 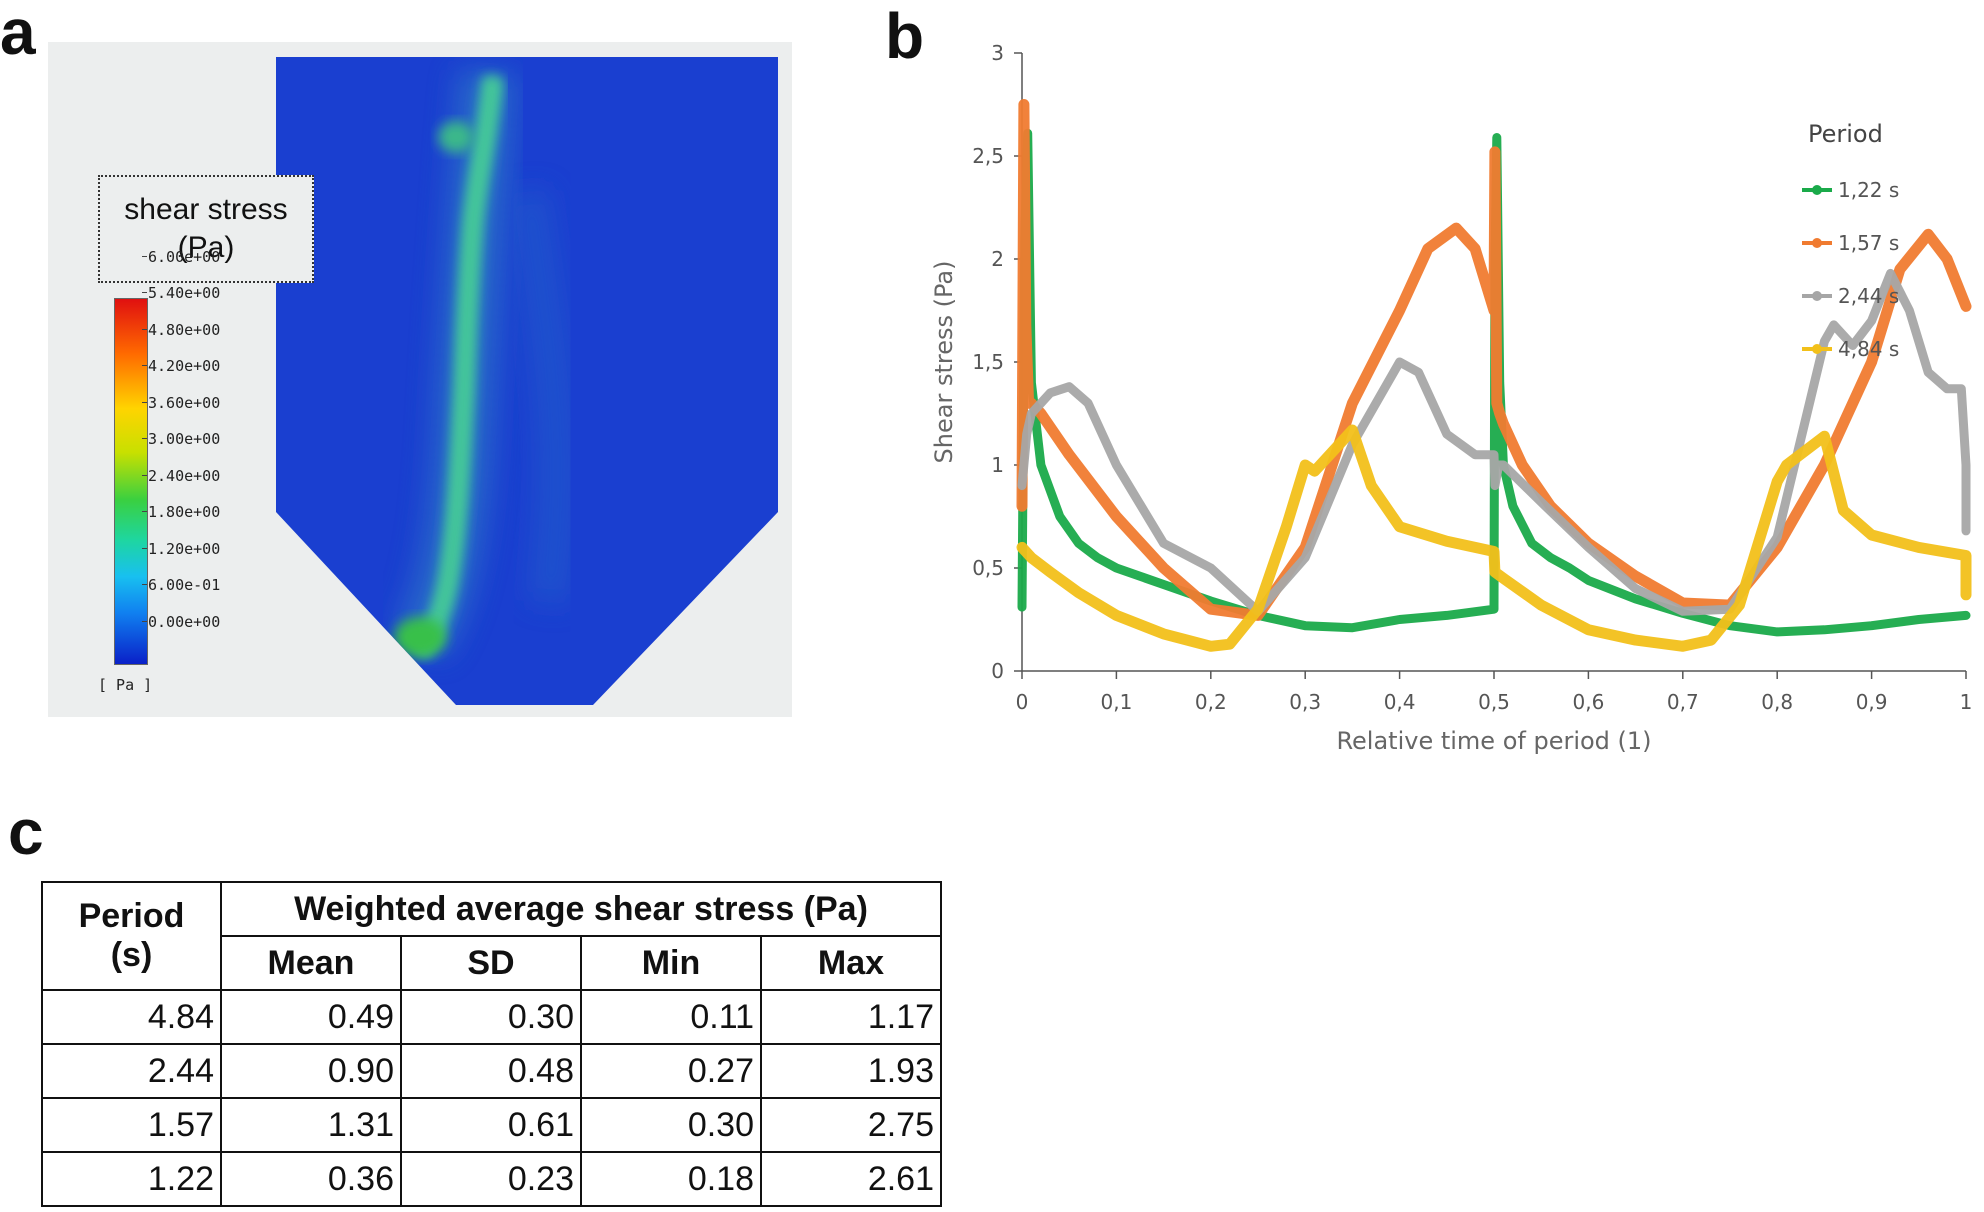 I want to click on x-tick-label: 0,2, so click(x=1211, y=702).